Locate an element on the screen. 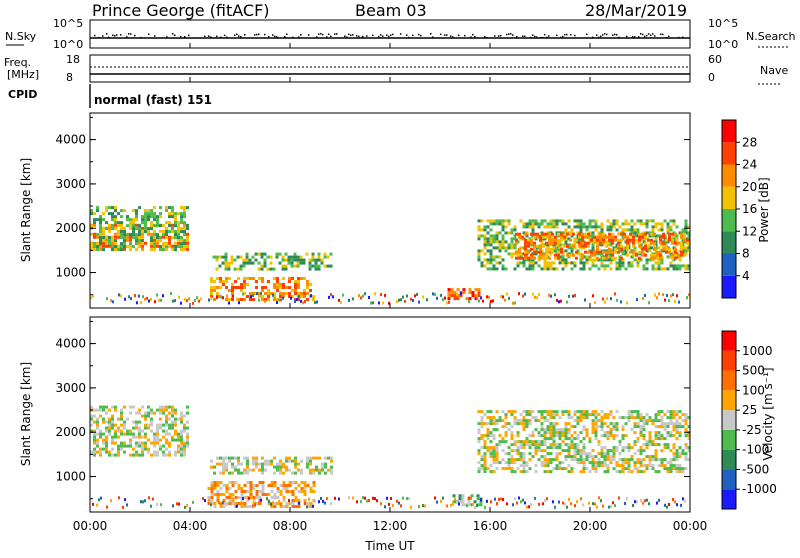 Image resolution: width=800 pixels, height=558 pixels. station-title: Prince George (fitACF) is located at coordinates (181, 10).